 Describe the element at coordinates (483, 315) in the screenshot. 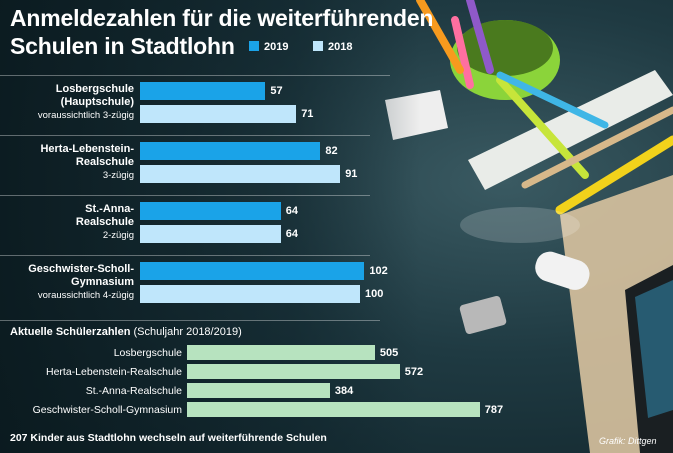

I see `sharpener` at that location.